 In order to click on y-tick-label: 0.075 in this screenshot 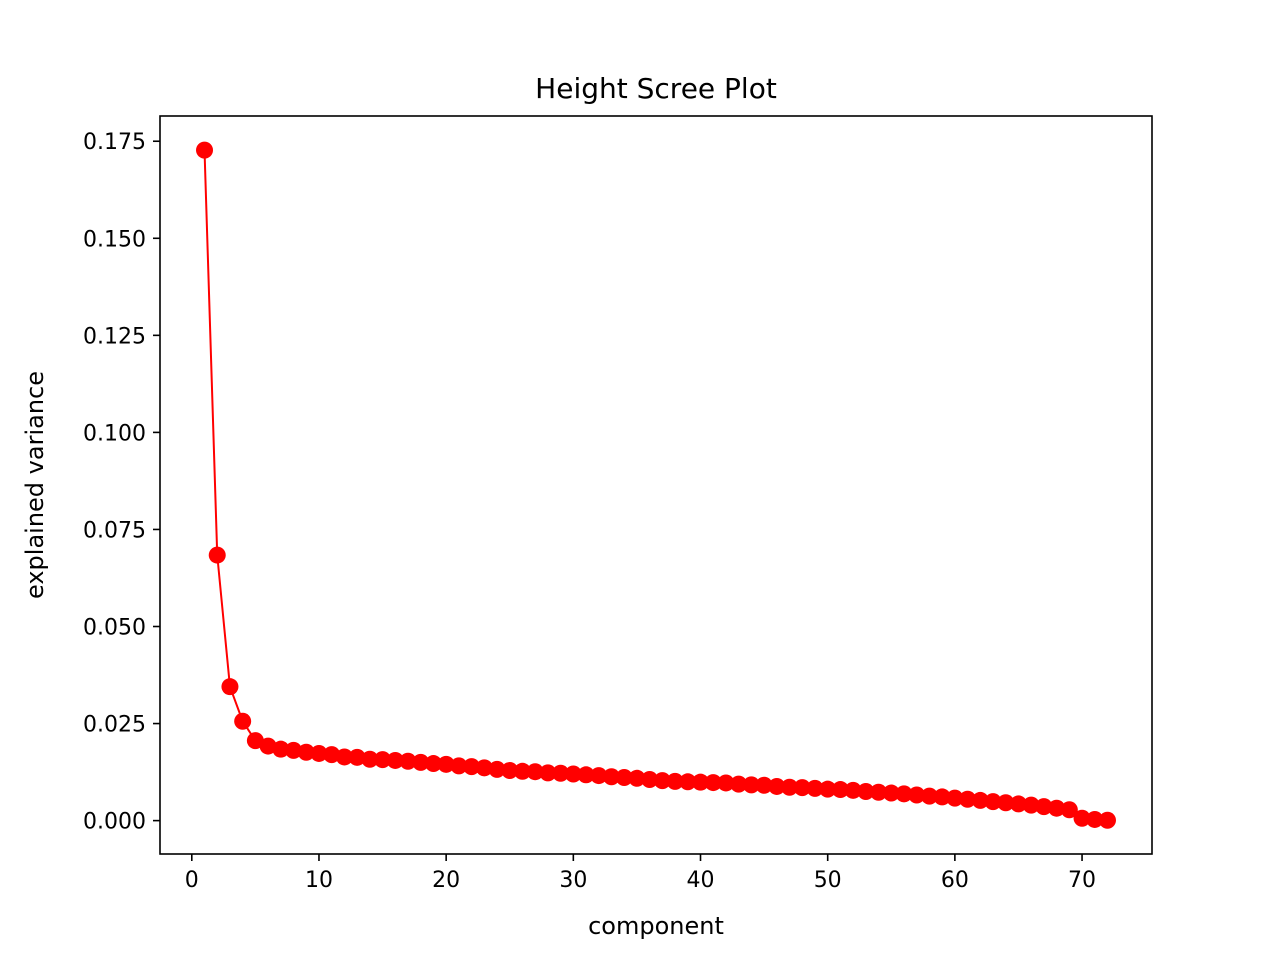, I will do `click(114, 530)`.